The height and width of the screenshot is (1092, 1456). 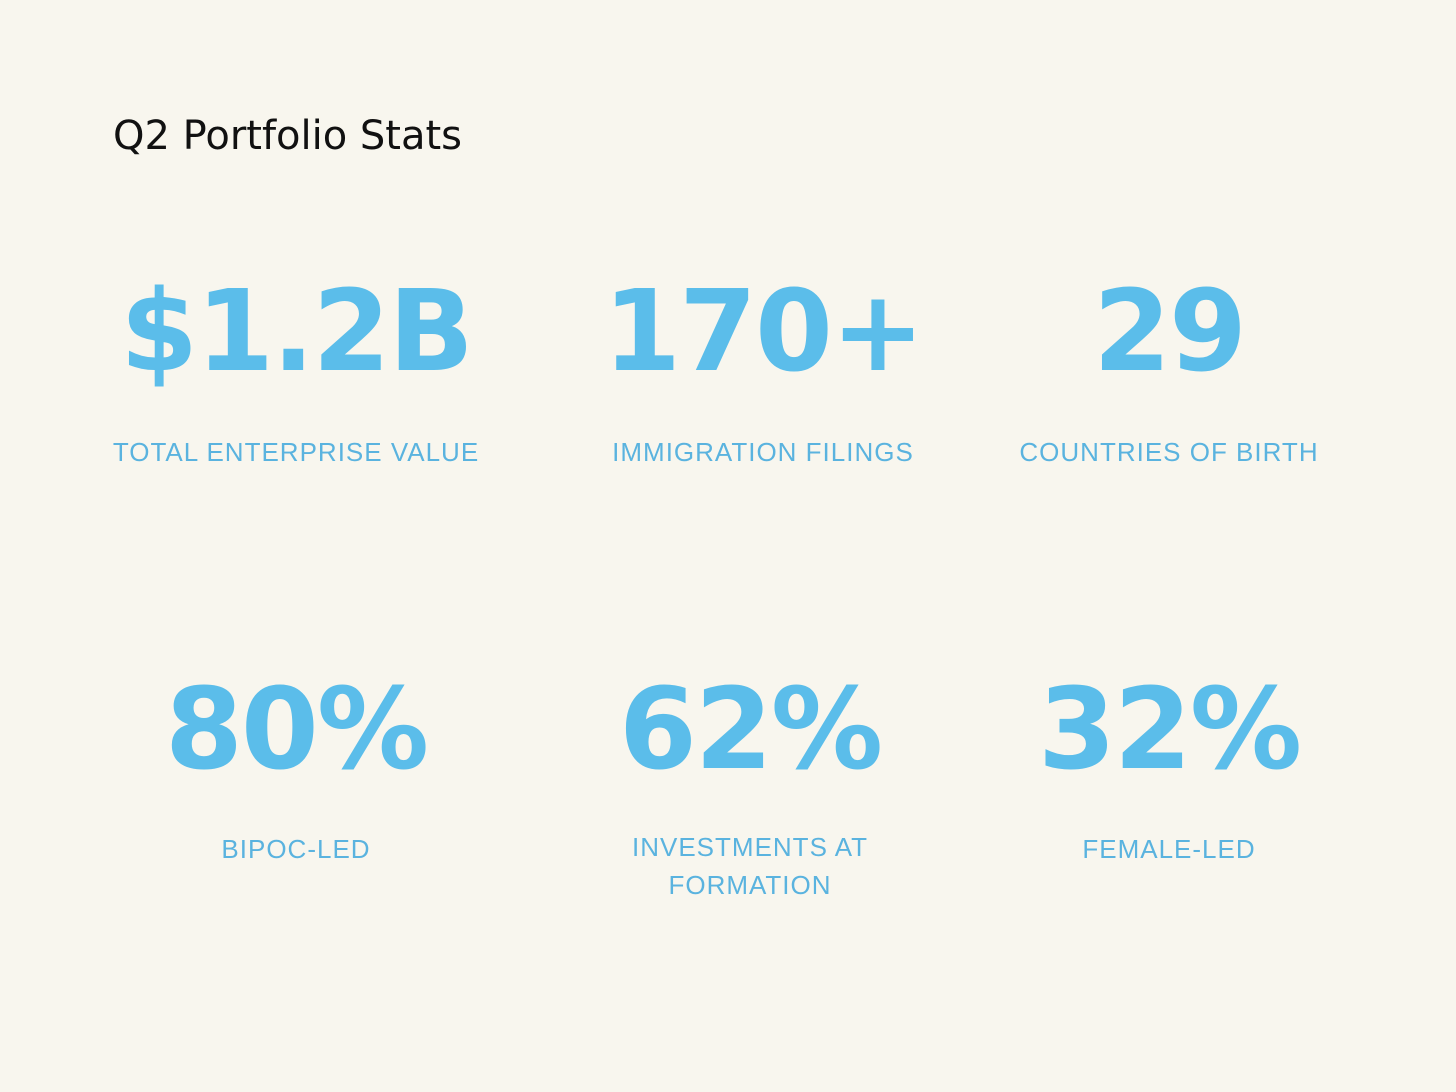 I want to click on stat-value: 32%, so click(x=1169, y=730).